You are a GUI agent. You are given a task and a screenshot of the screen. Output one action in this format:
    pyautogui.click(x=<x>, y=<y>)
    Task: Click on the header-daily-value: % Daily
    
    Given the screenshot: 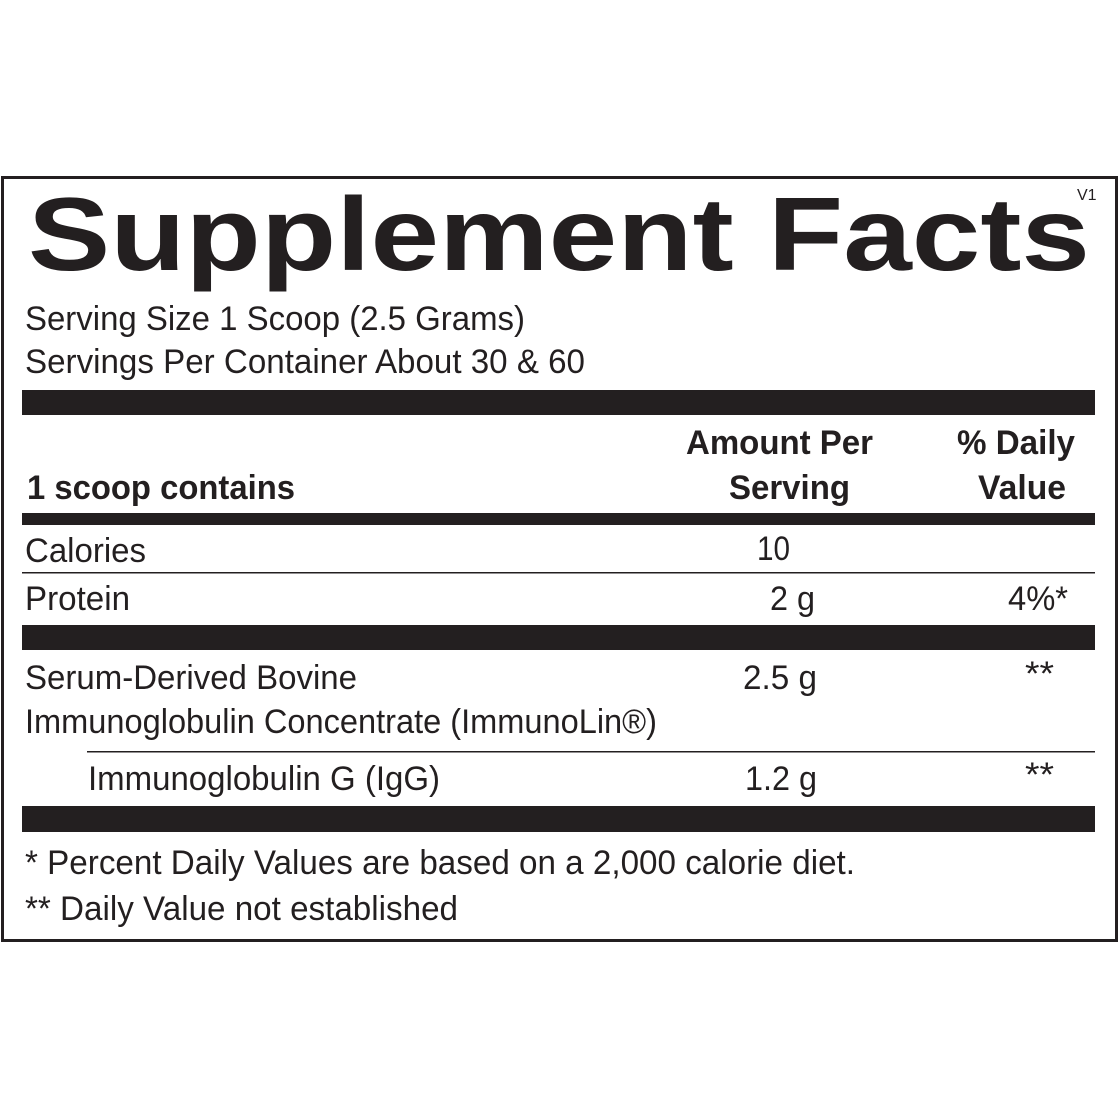 What is the action you would take?
    pyautogui.click(x=1016, y=443)
    